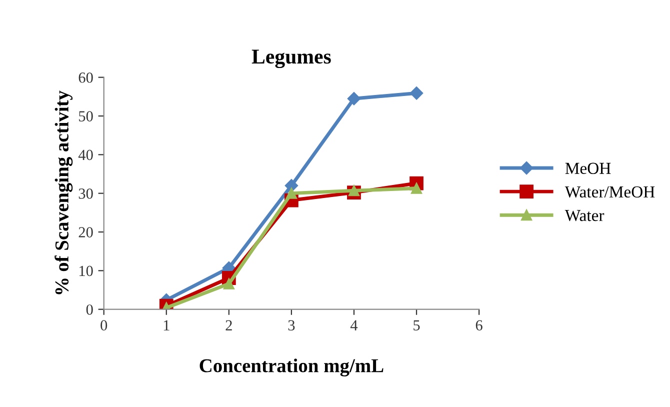 Image resolution: width=670 pixels, height=407 pixels. Describe the element at coordinates (85, 193) in the screenshot. I see `y-tick-label: 30` at that location.